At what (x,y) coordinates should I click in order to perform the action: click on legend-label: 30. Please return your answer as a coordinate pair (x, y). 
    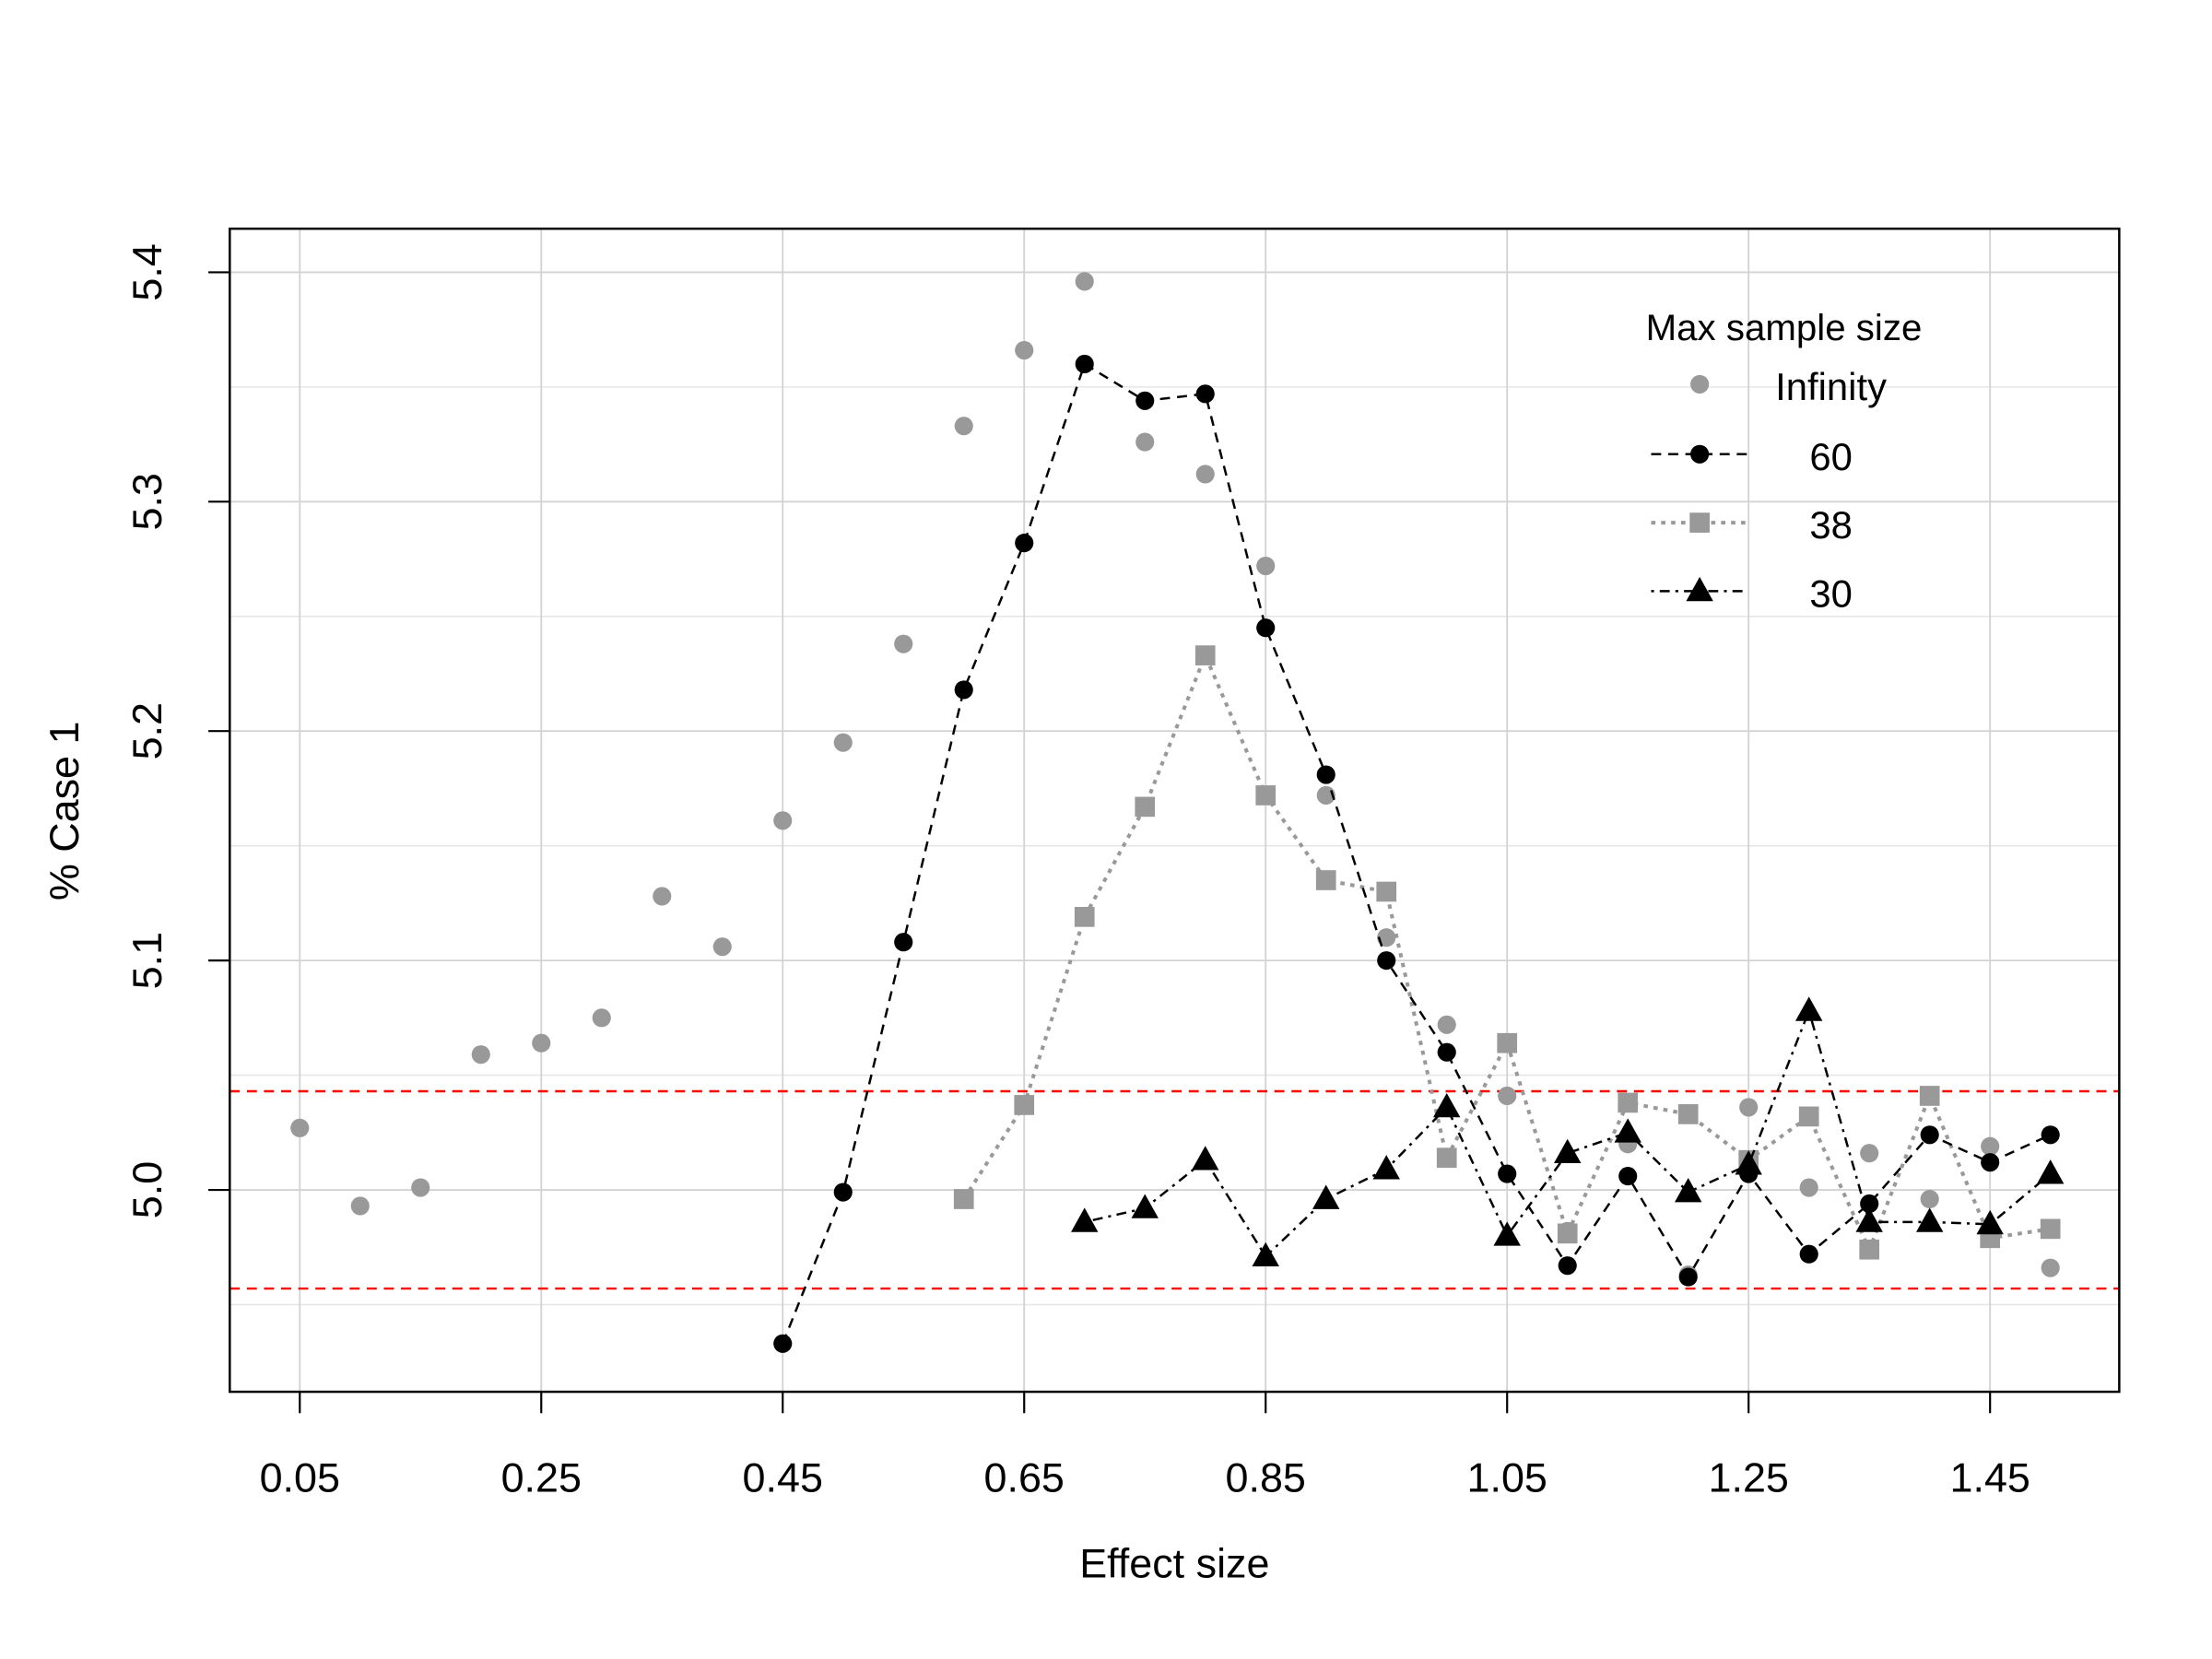
    Looking at the image, I should click on (1831, 593).